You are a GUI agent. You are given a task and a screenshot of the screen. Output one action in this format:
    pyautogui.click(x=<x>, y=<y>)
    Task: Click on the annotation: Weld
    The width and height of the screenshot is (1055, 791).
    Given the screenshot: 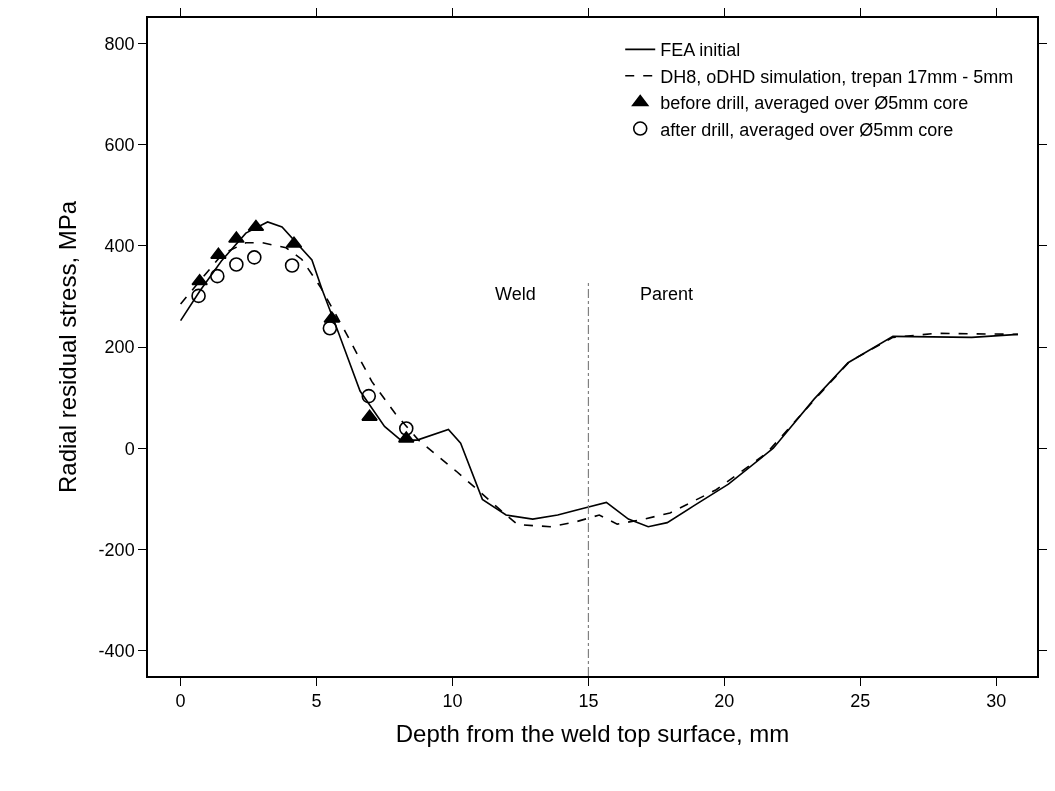 What is the action you would take?
    pyautogui.click(x=515, y=294)
    